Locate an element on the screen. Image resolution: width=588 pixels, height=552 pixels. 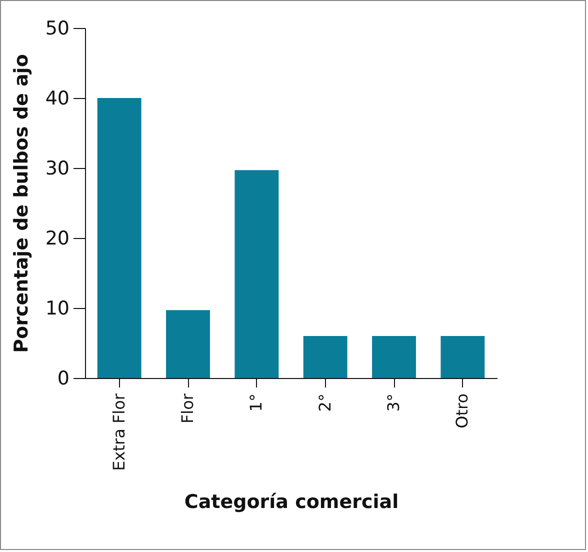
x-tick-label: Otro is located at coordinates (462, 411).